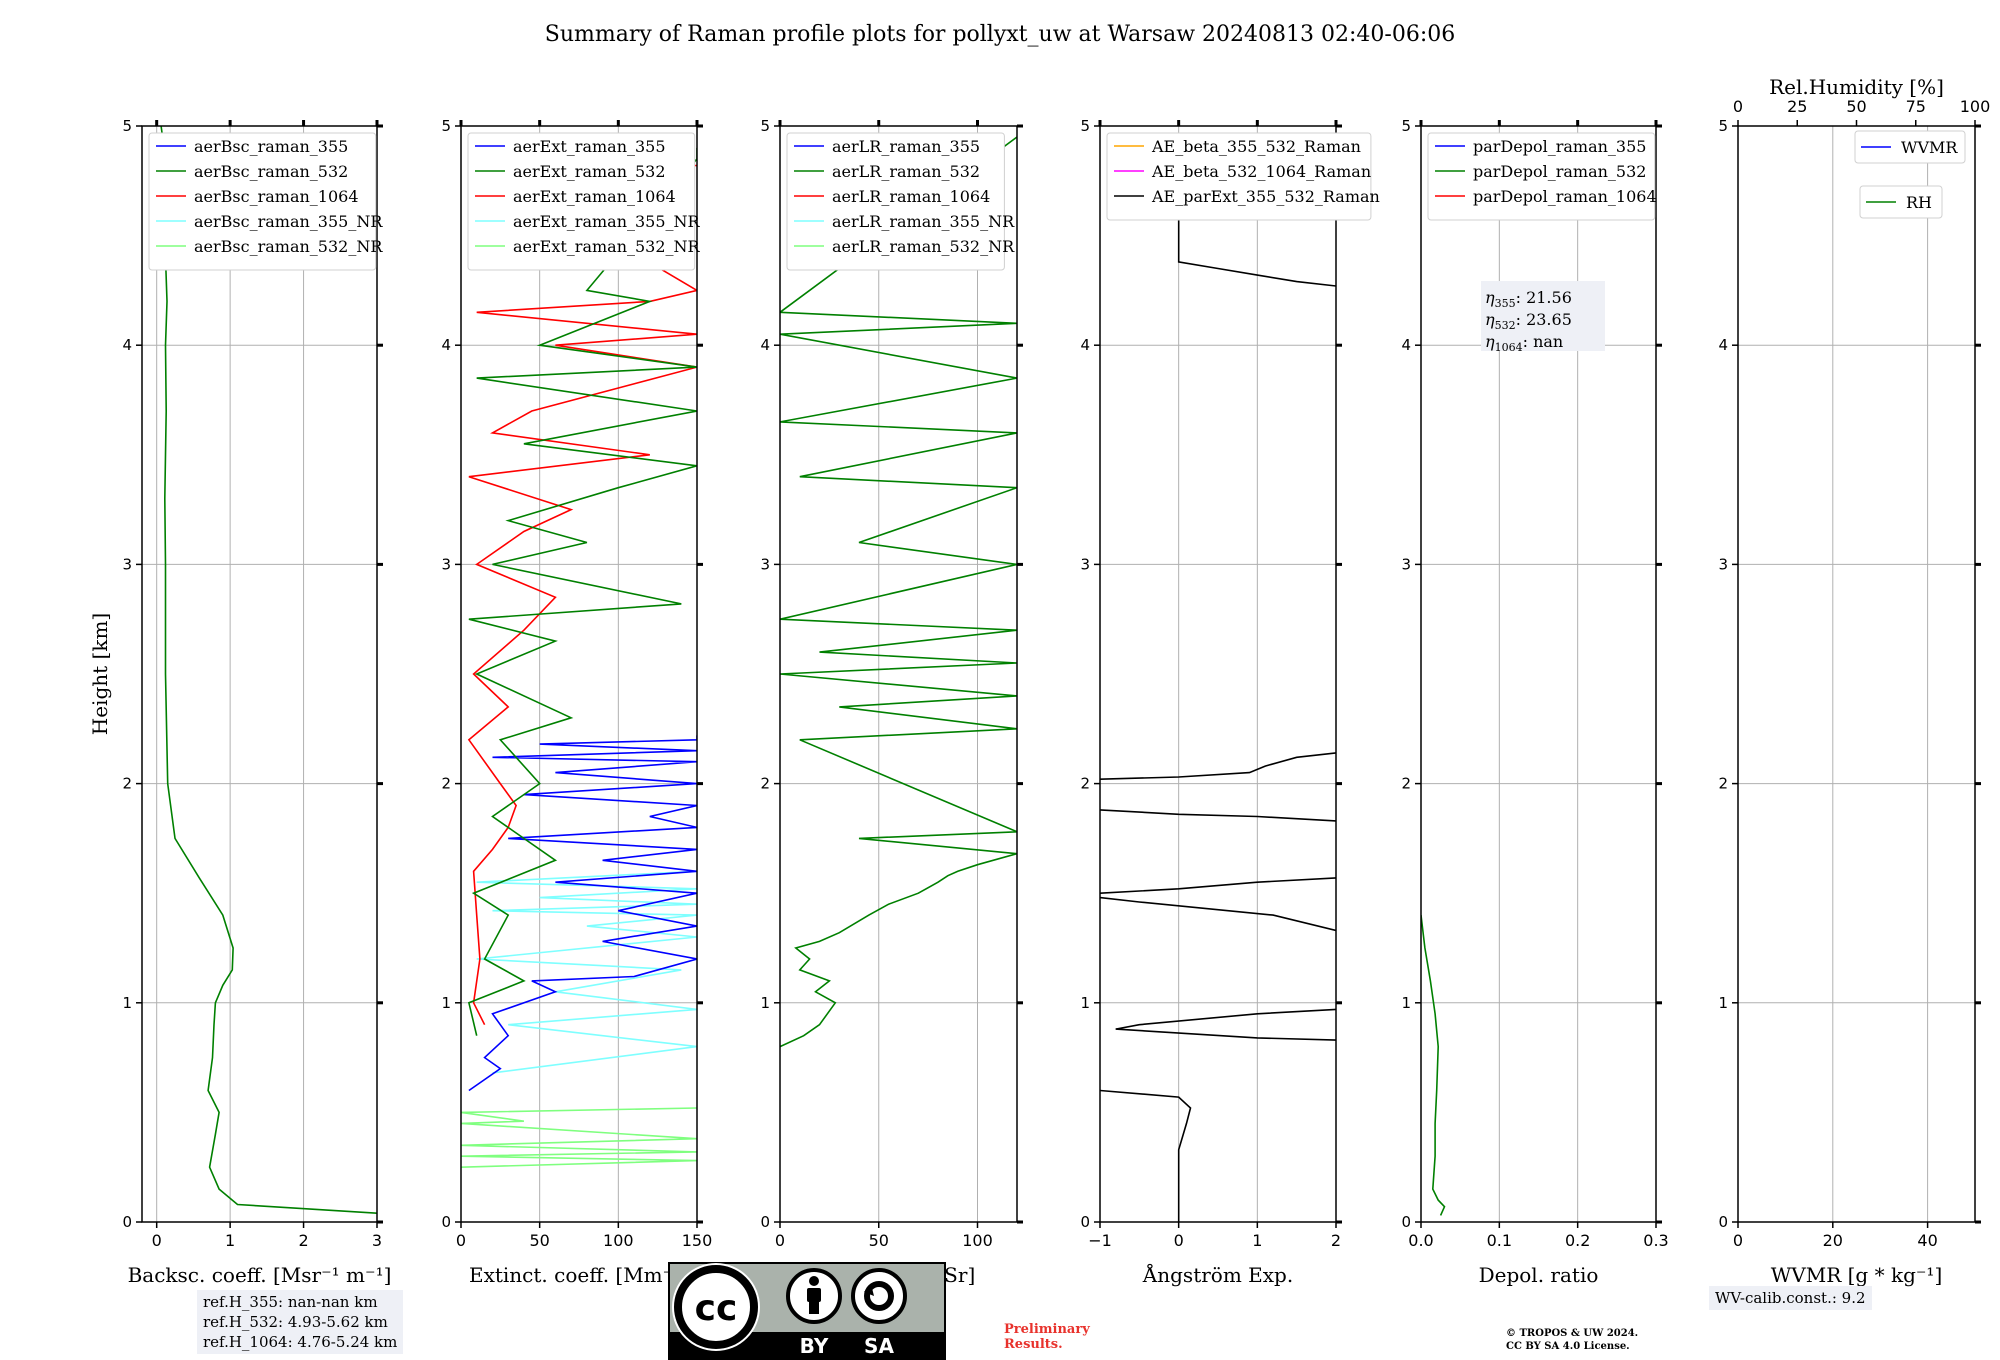 The image size is (2000, 1360). I want to click on legend-label: parDepol_raman_355, so click(1559, 146).